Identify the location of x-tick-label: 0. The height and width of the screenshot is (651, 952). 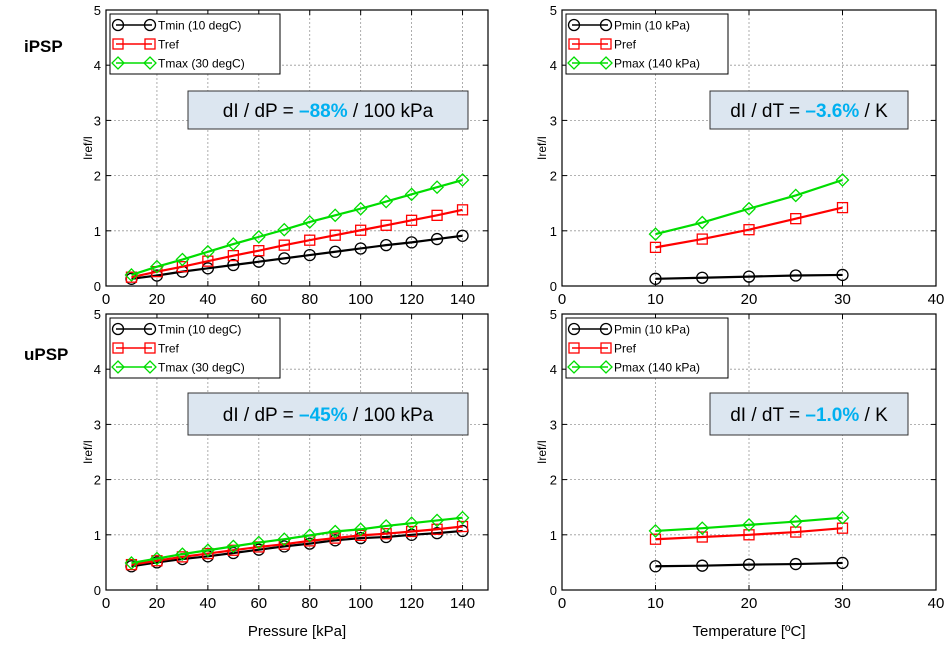
(106, 603).